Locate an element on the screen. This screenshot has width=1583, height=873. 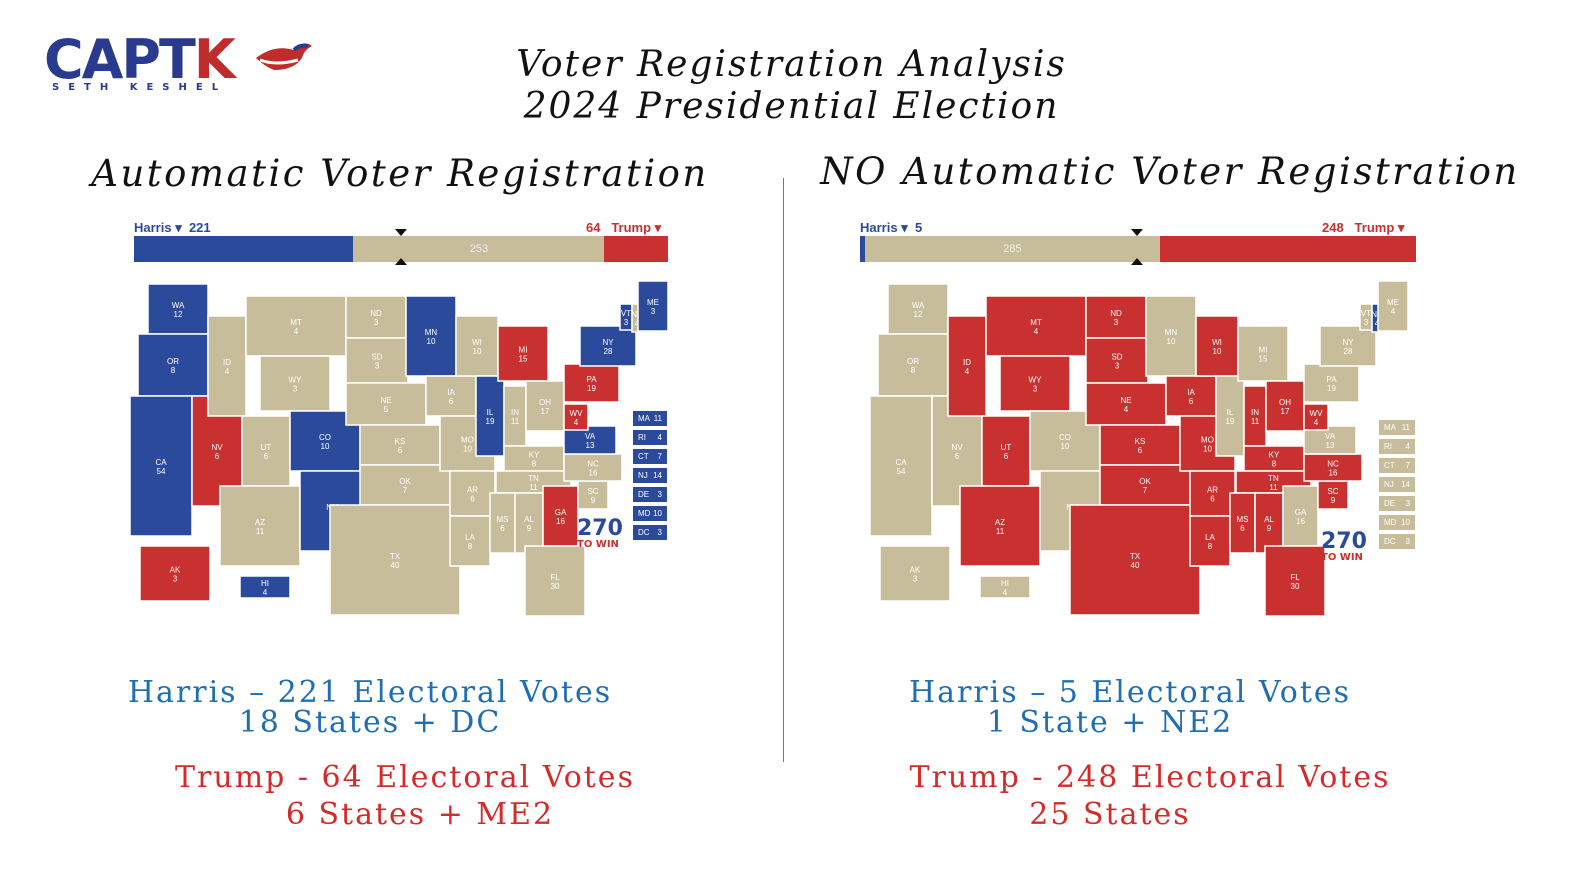
state-abbr-label: WV is located at coordinates (1317, 413).